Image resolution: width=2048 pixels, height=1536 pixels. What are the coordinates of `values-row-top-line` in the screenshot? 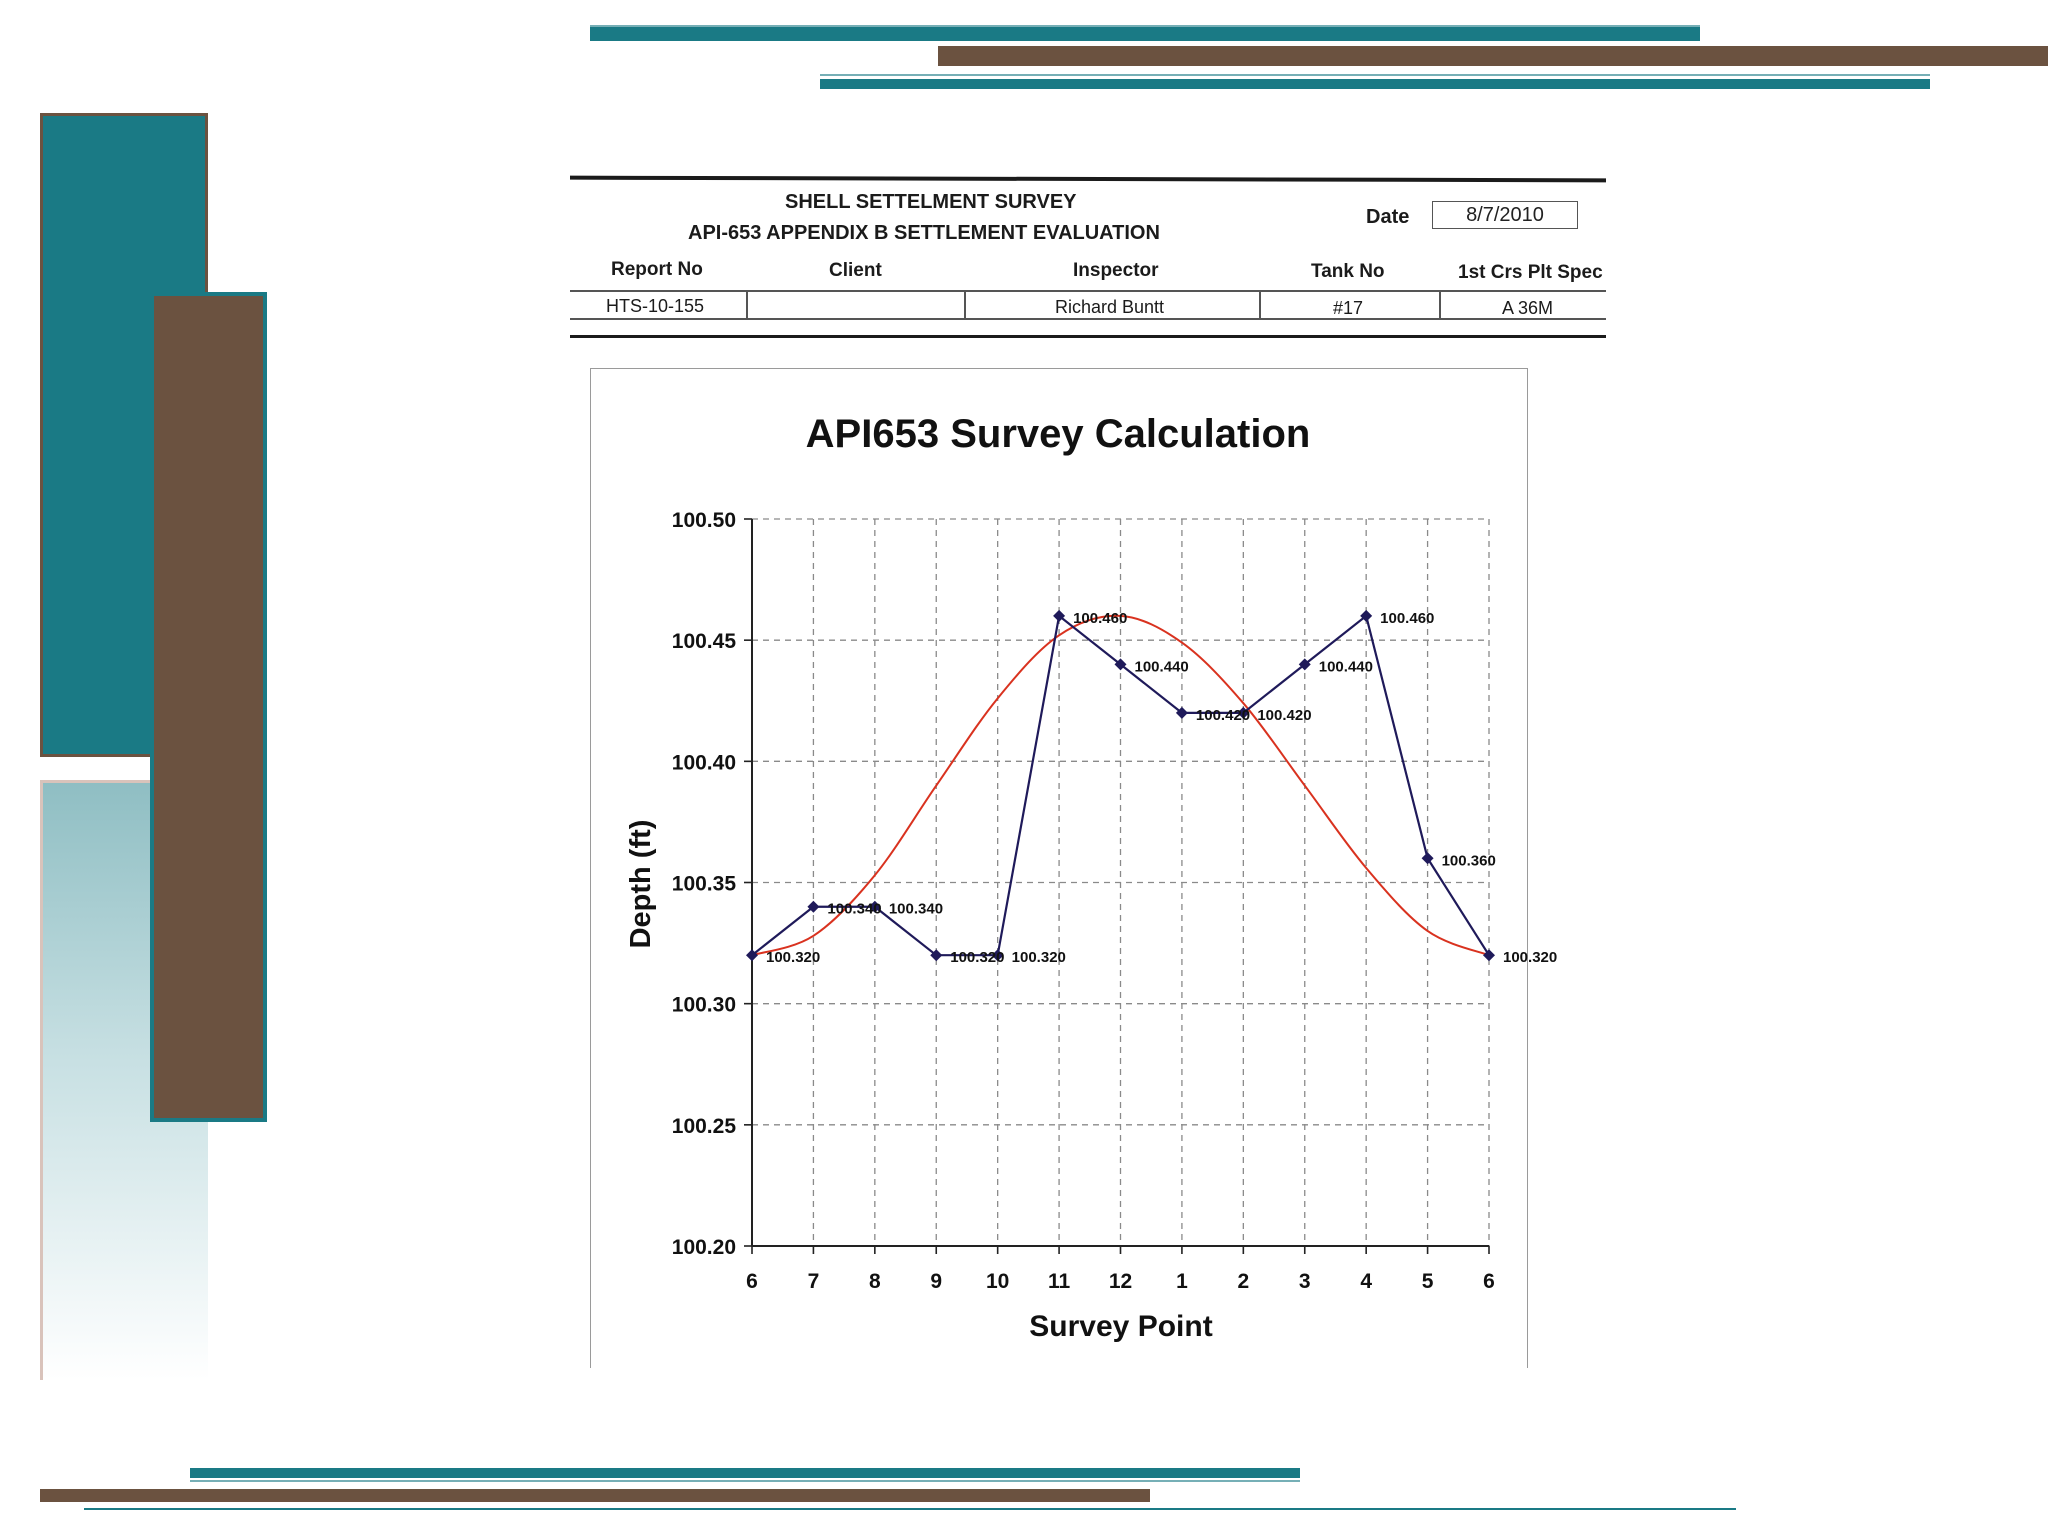 It's located at (1088, 291).